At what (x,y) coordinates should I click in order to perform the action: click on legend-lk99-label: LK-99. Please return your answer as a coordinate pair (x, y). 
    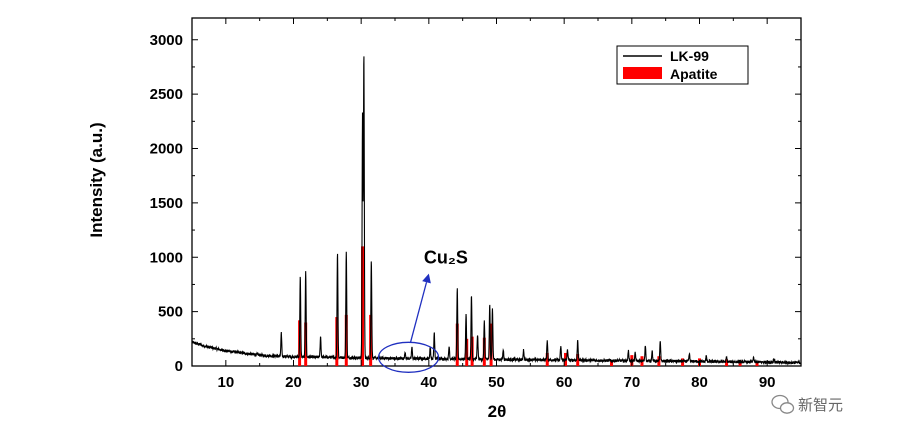
    Looking at the image, I should click on (689, 56).